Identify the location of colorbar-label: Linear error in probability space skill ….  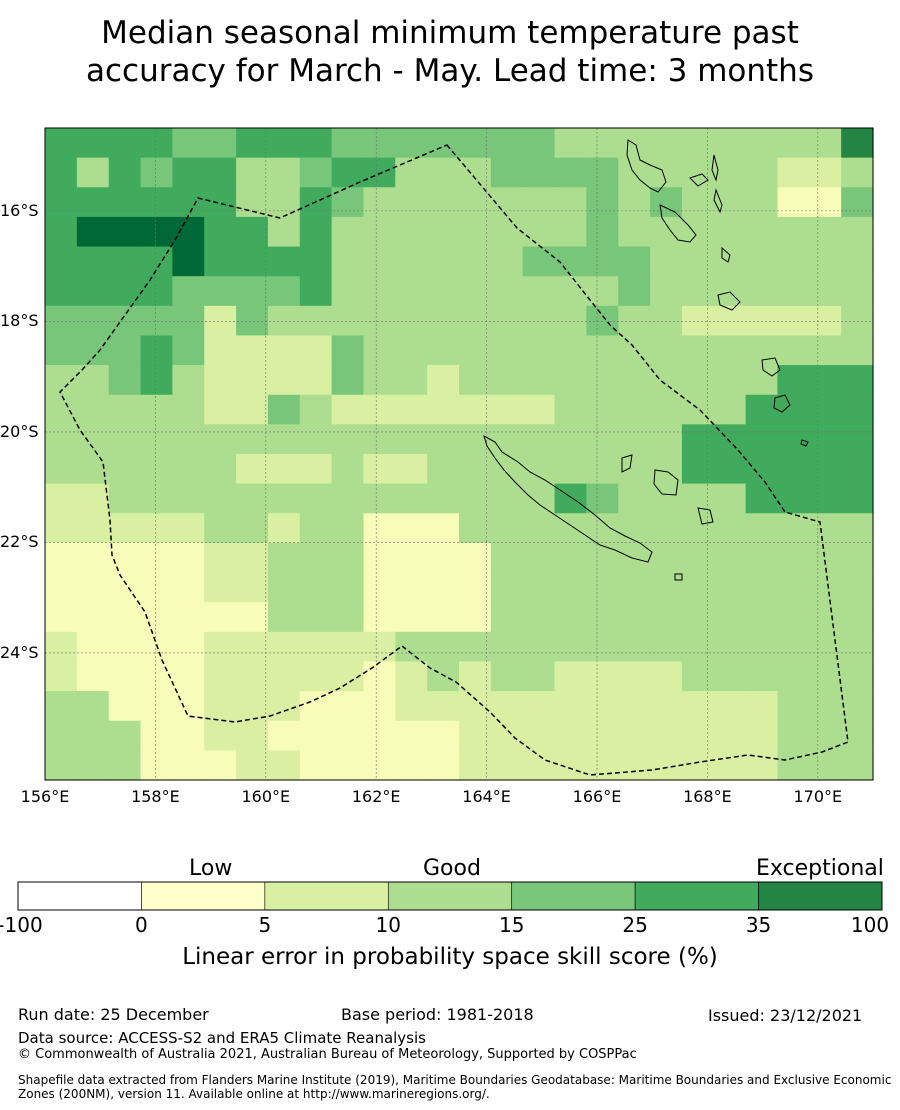
(450, 957).